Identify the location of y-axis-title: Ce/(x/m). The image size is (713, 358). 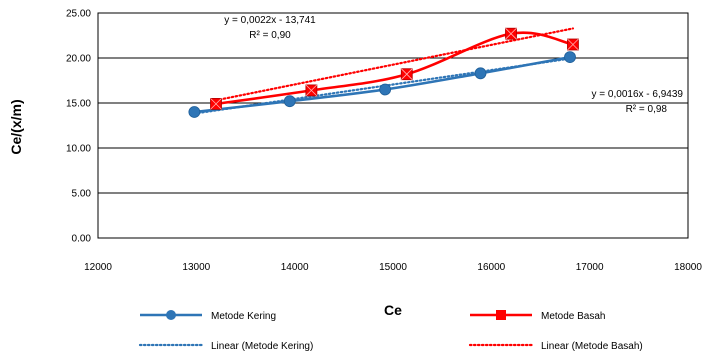
(16, 126).